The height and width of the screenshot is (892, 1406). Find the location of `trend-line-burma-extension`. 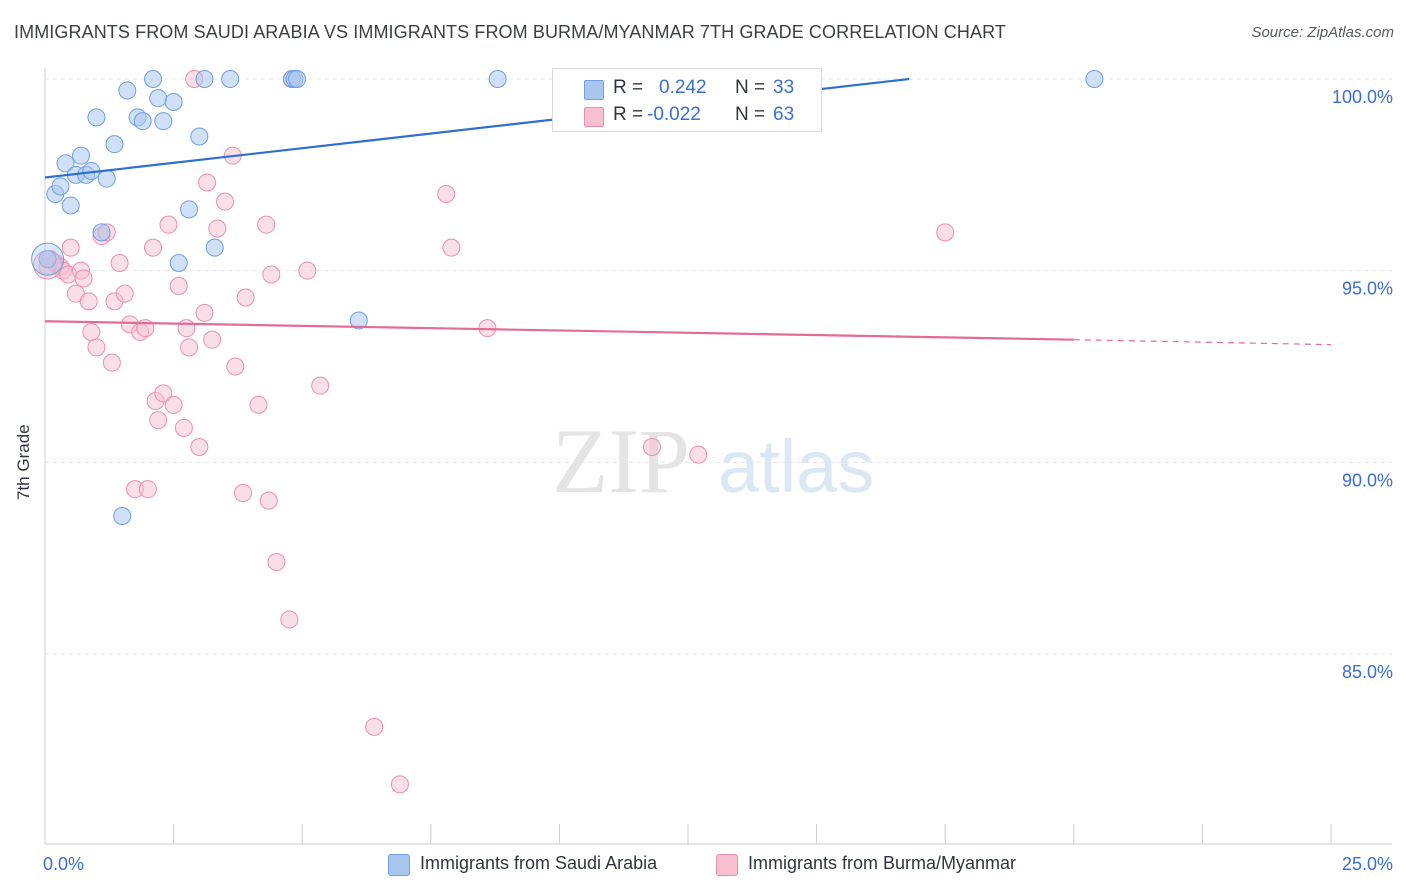

trend-line-burma-extension is located at coordinates (1202, 342).